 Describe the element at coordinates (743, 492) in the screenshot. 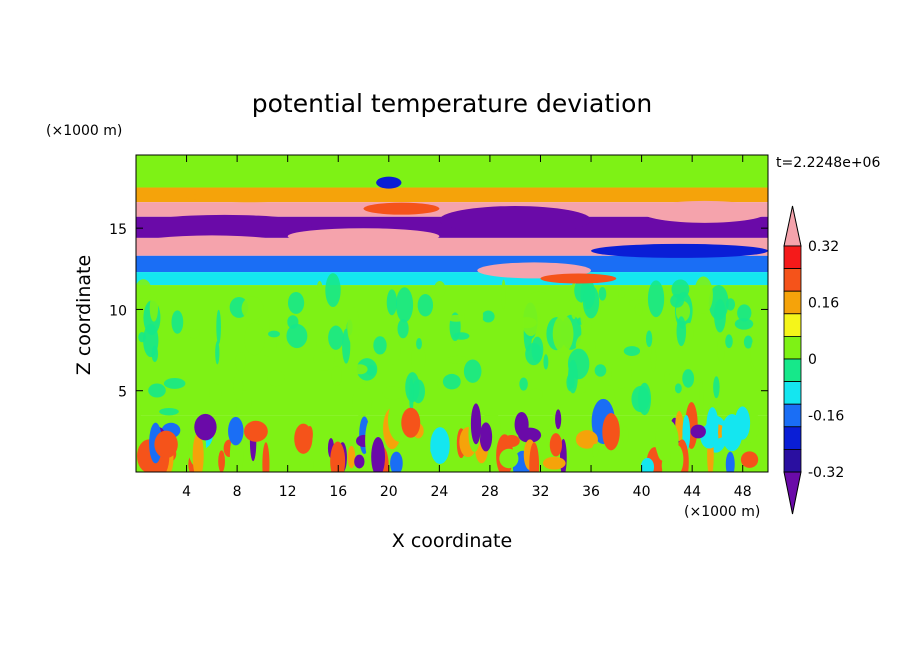

I see `x-tick-label: 48` at that location.